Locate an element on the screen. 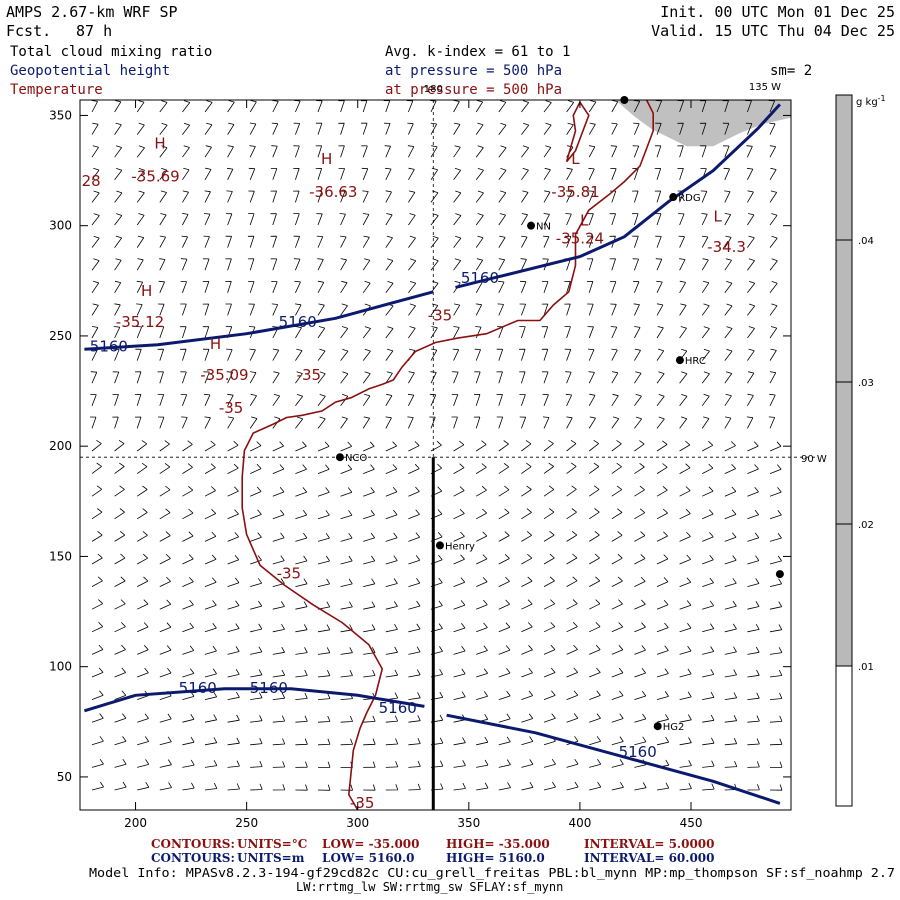  extremum-value: -35.09 is located at coordinates (224, 375).